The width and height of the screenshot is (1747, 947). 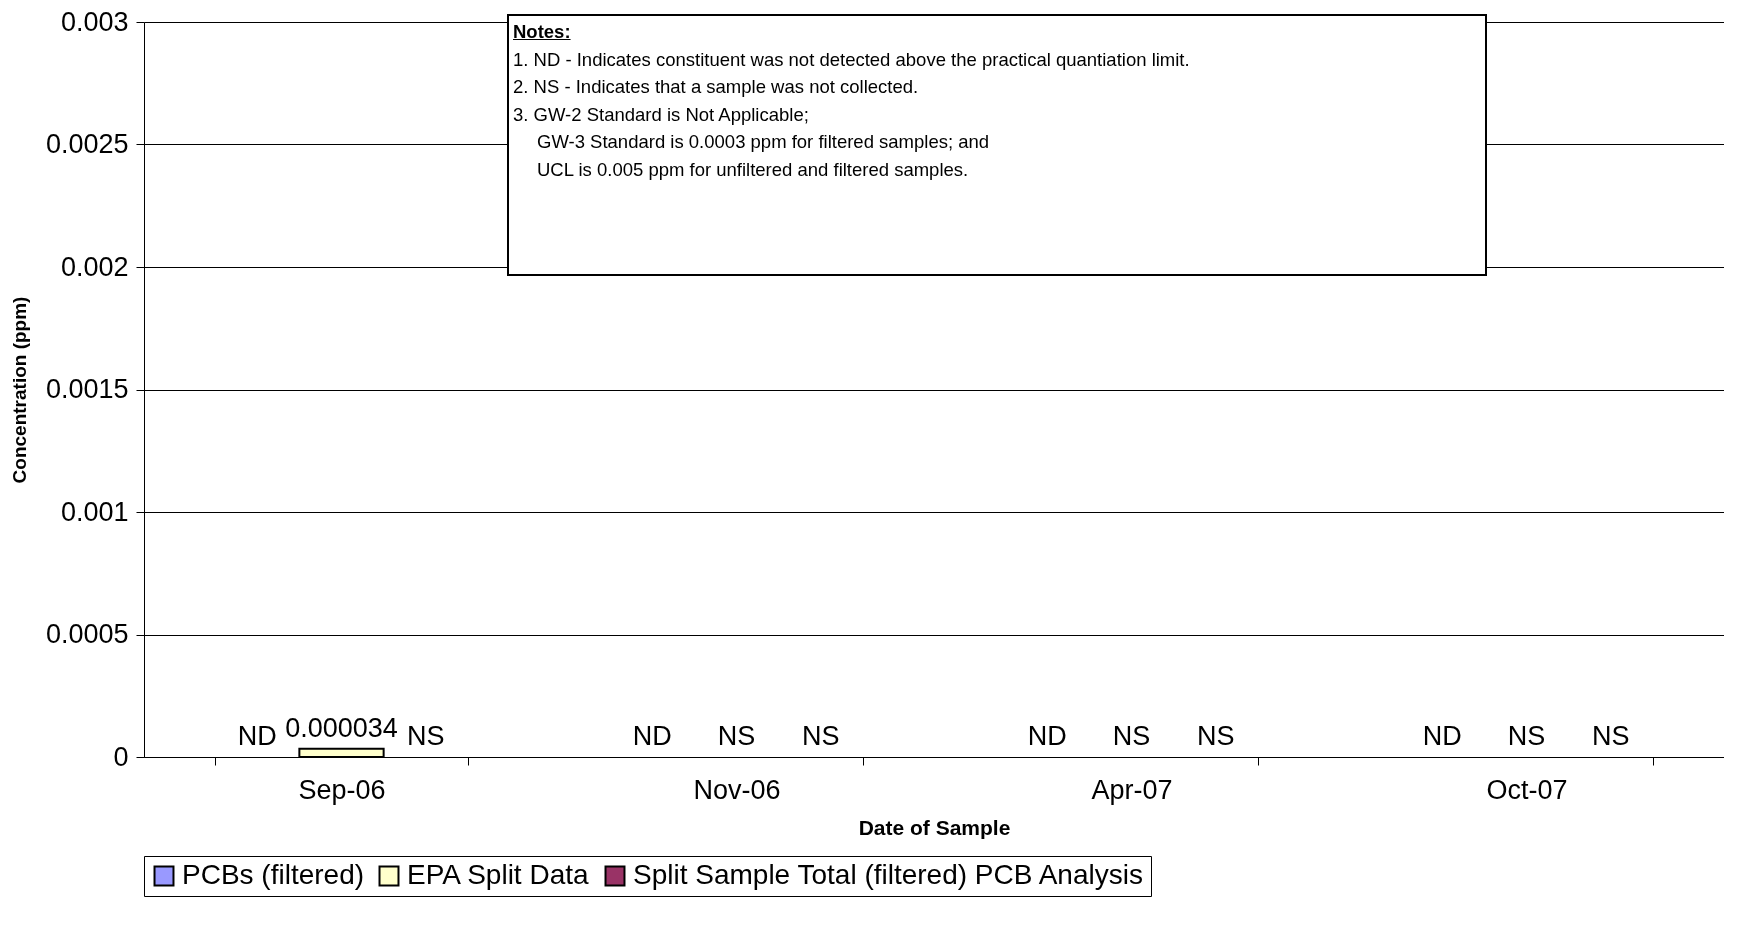 What do you see at coordinates (852, 59) in the screenshot?
I see `annotation: 1. ND - Indicates constituent was not detected above the practical quantiation limit.` at bounding box center [852, 59].